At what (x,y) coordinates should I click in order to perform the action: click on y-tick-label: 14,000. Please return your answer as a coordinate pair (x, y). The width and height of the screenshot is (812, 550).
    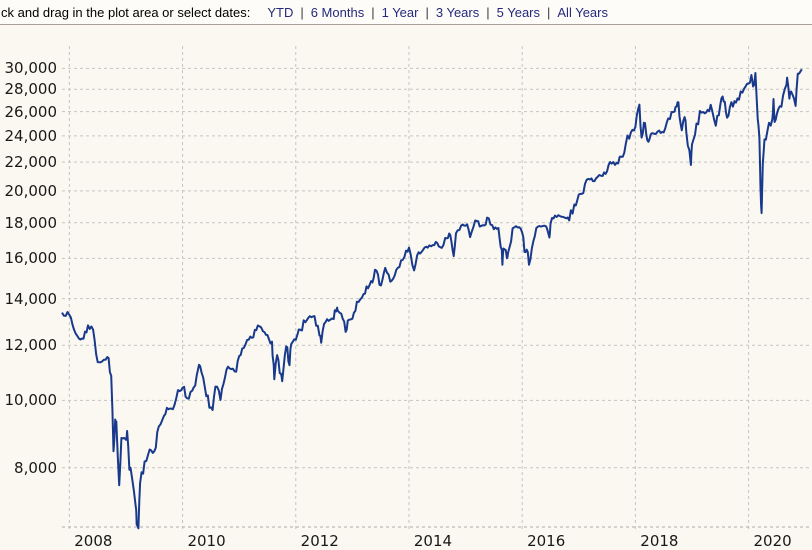
    Looking at the image, I should click on (31, 298).